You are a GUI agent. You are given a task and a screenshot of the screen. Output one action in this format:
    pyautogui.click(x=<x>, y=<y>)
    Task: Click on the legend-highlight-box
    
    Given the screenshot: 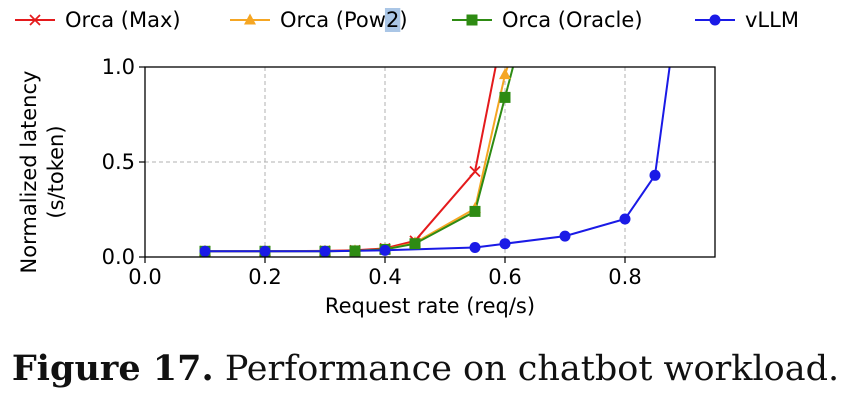 What is the action you would take?
    pyautogui.click(x=392, y=20)
    